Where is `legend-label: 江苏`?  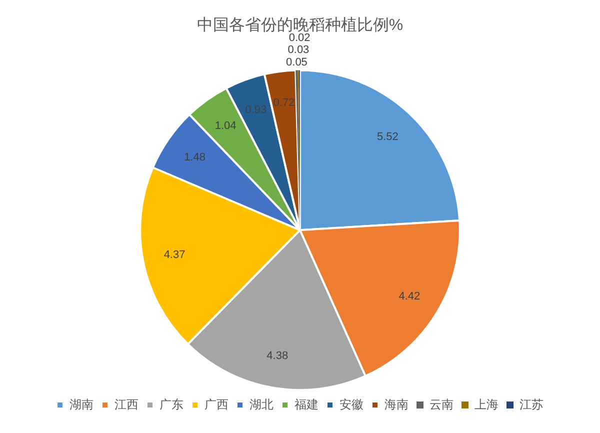 legend-label: 江苏 is located at coordinates (532, 404).